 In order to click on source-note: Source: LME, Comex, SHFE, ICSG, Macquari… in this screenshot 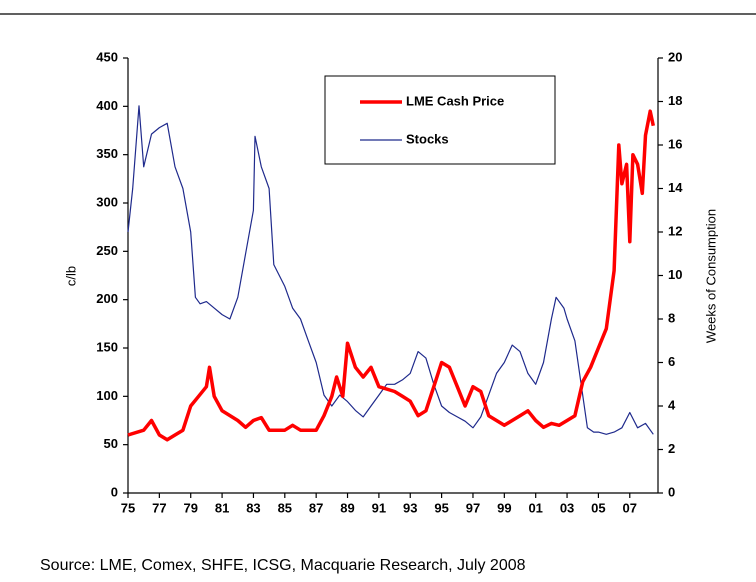, I will do `click(283, 565)`.